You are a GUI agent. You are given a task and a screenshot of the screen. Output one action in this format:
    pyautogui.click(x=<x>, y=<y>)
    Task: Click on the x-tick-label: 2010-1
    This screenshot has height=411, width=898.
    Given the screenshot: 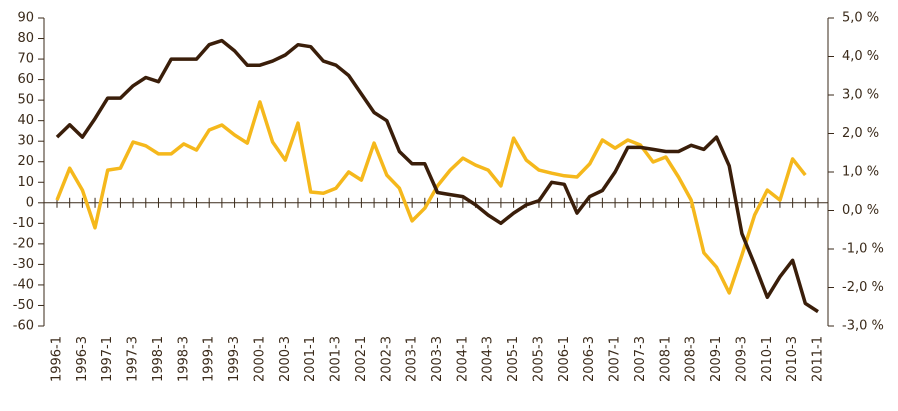 What is the action you would take?
    pyautogui.click(x=767, y=359)
    